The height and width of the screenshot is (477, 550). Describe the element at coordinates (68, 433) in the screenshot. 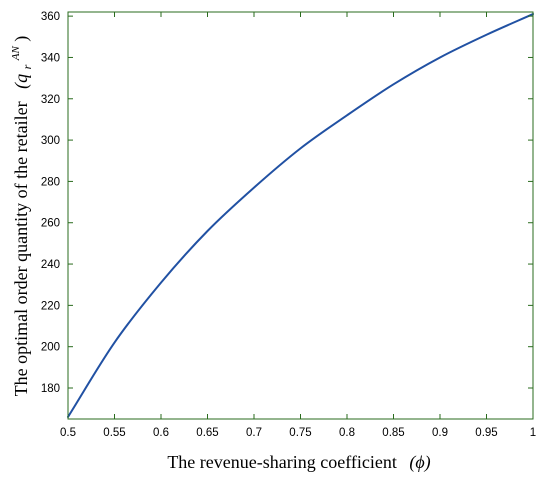

I see `x-tick-label-0: 0.5` at that location.